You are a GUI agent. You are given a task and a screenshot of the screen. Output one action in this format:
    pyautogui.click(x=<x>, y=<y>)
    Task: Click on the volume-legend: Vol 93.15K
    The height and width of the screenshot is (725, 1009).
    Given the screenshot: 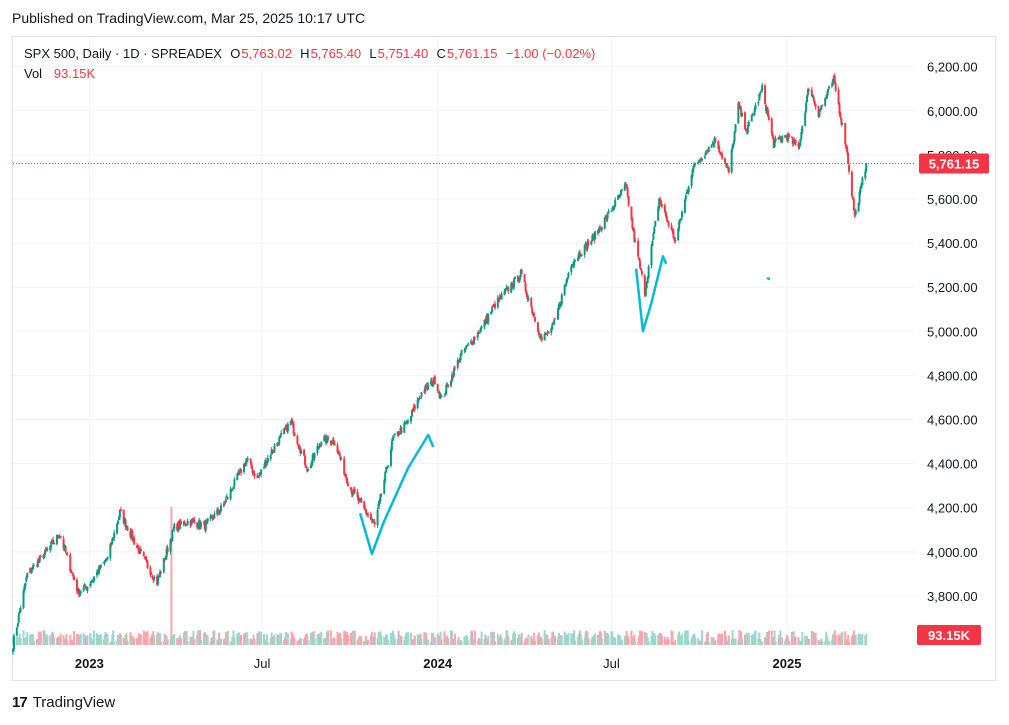 What is the action you would take?
    pyautogui.click(x=60, y=73)
    